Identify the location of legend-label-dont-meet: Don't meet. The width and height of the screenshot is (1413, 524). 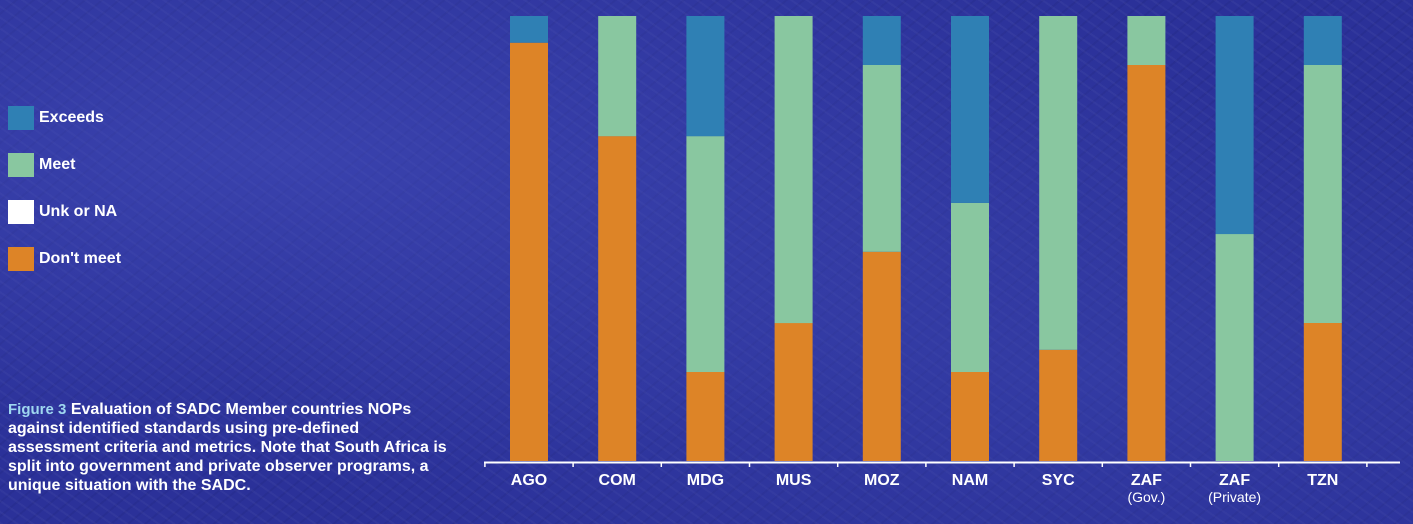
(80, 258).